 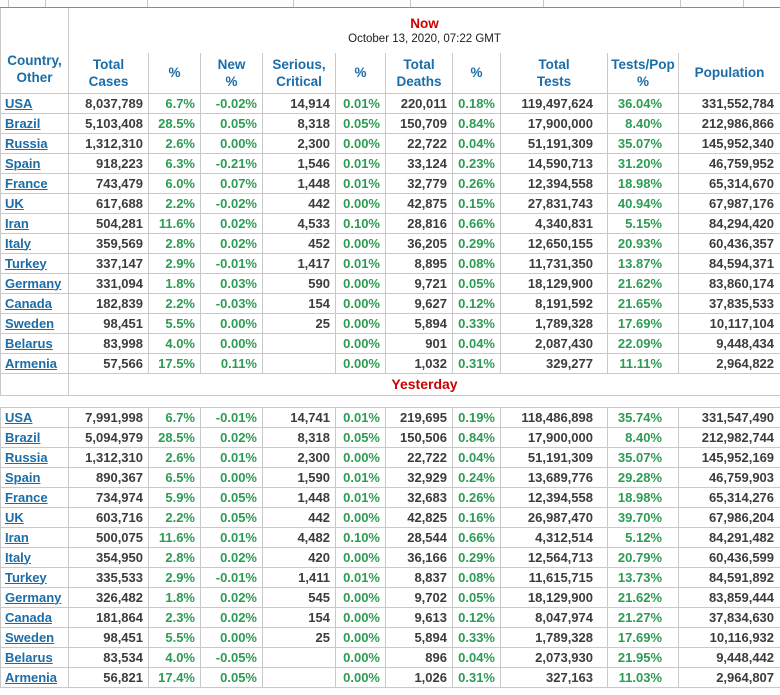 I want to click on total-cases-cell: 83,998, so click(x=108, y=343).